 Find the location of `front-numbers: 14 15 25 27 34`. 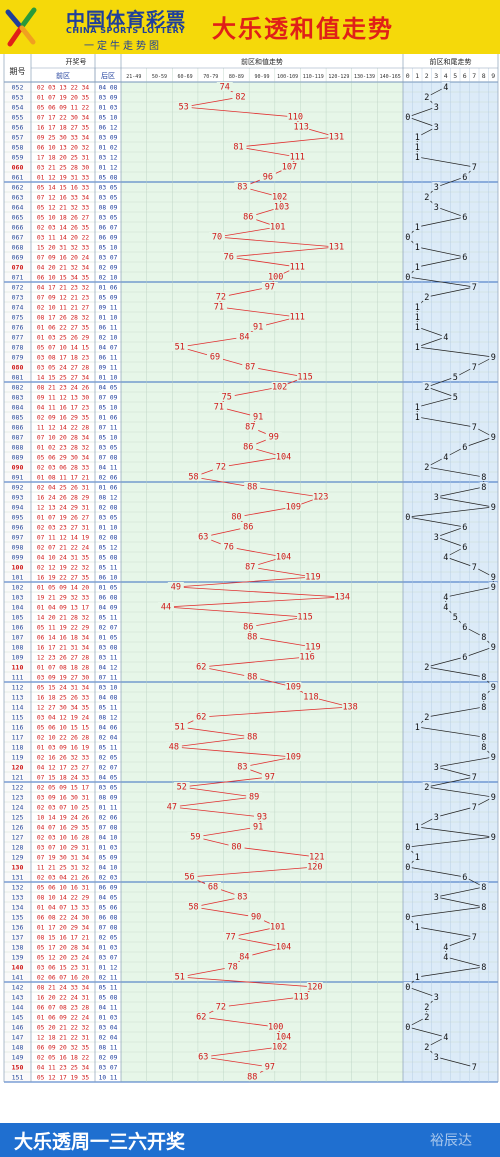

front-numbers: 14 15 25 27 34 is located at coordinates (63, 378).